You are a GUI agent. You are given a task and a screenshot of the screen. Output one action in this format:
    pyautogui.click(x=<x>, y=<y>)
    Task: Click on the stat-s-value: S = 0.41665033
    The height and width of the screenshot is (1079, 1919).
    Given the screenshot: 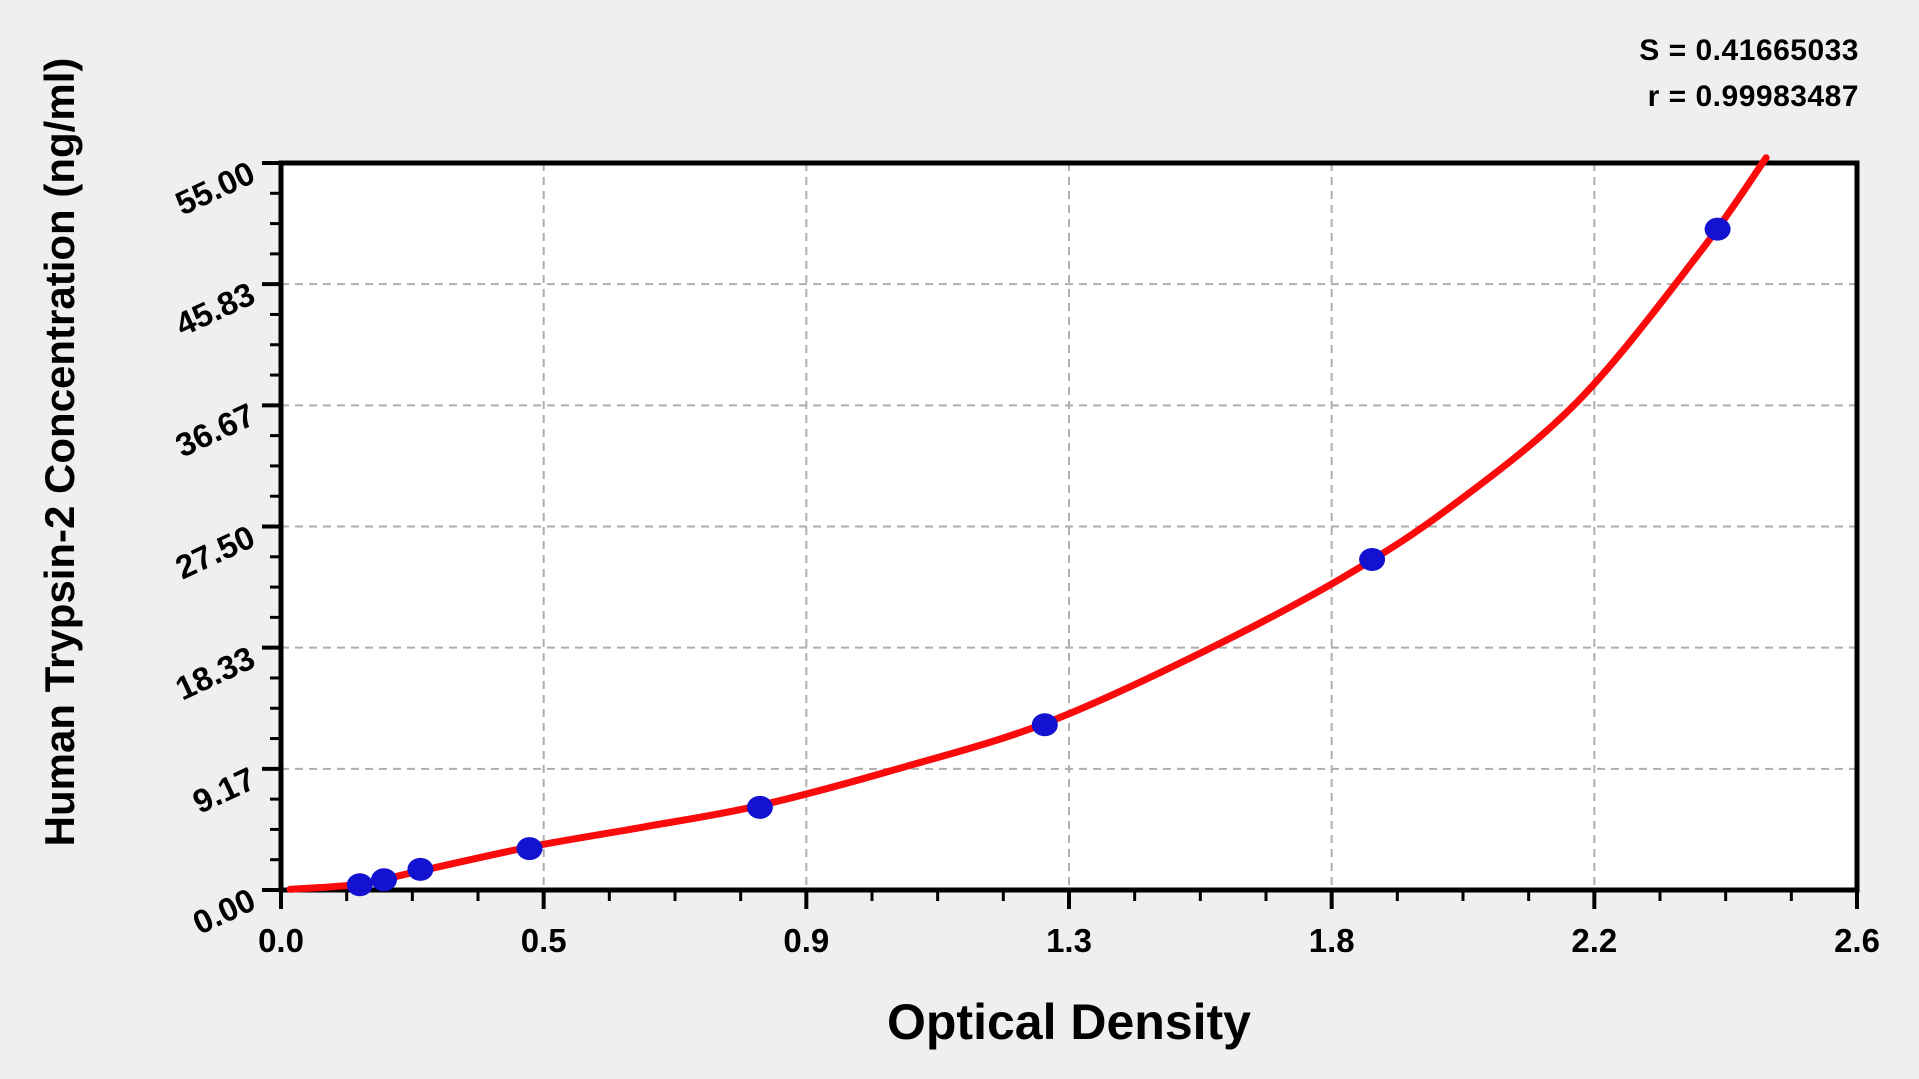 What is the action you would take?
    pyautogui.click(x=1749, y=50)
    